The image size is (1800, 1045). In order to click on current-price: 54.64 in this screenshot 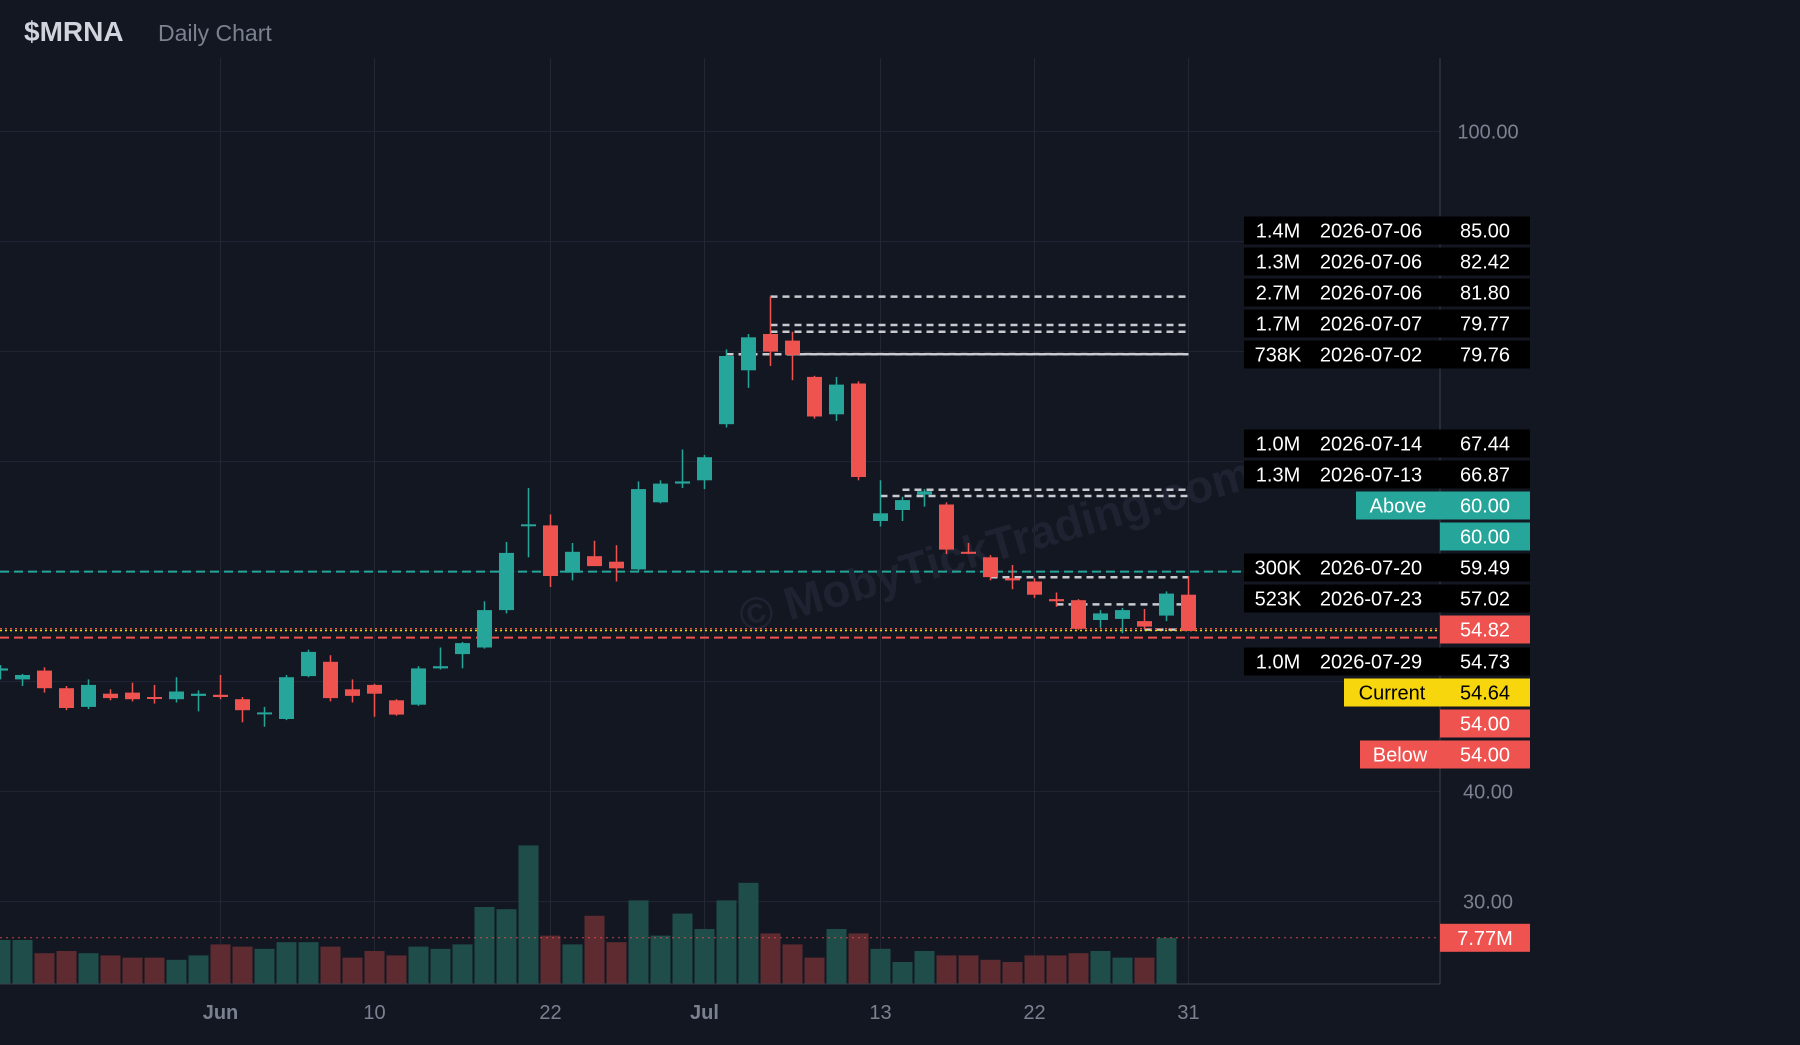, I will do `click(1485, 694)`.